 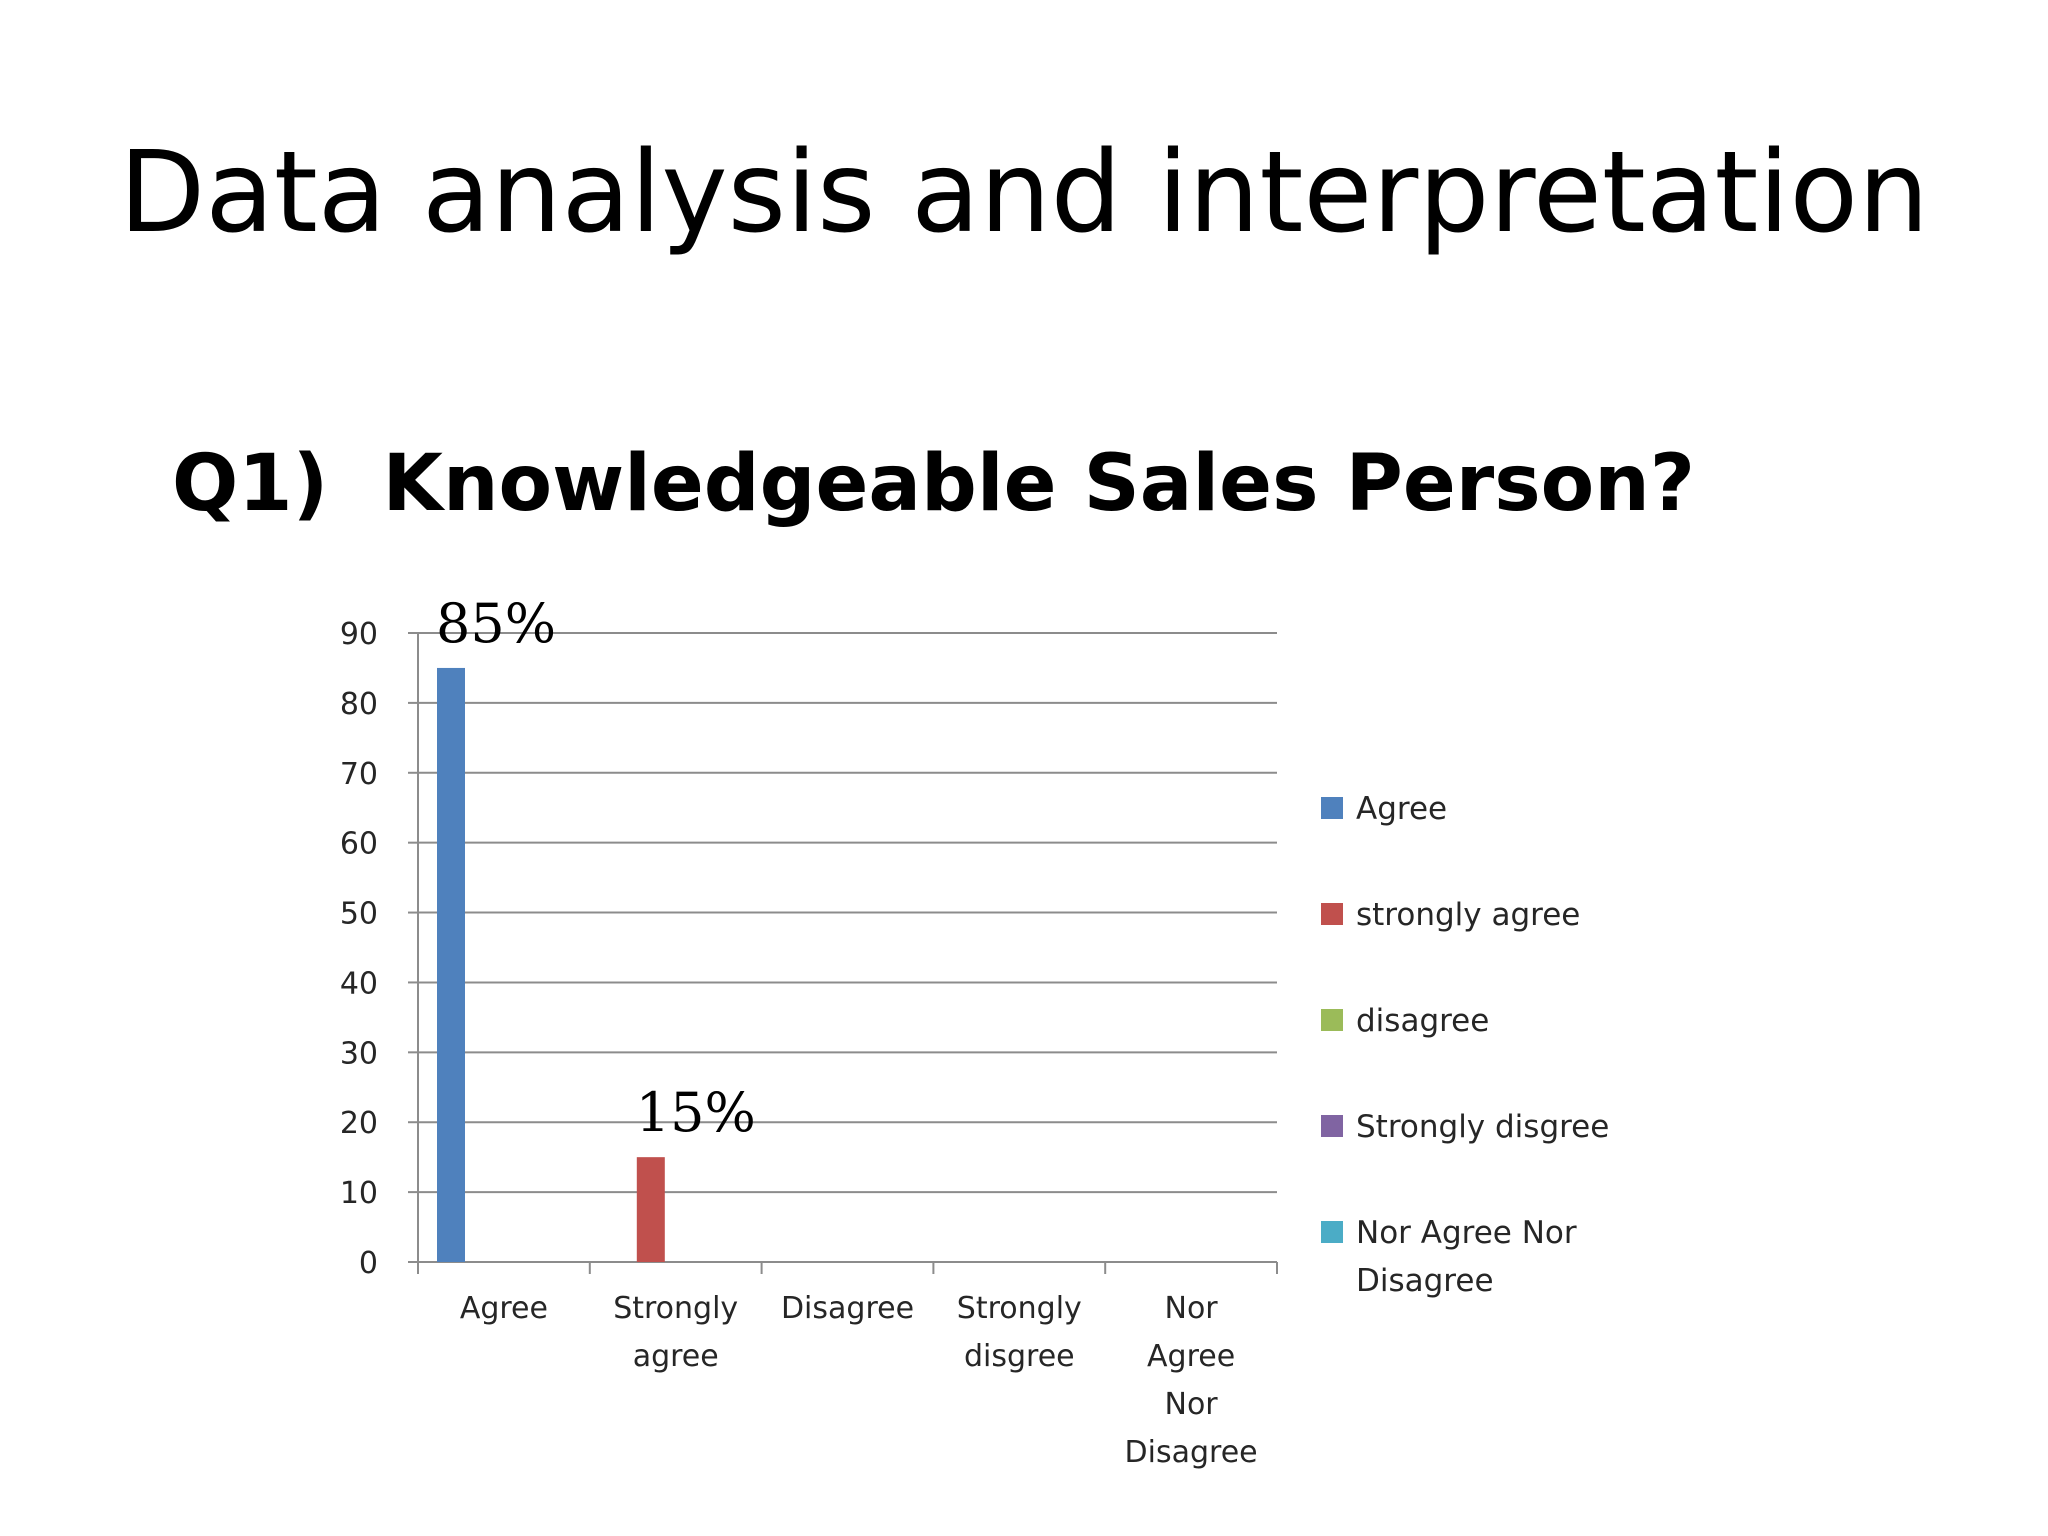 What do you see at coordinates (359, 634) in the screenshot?
I see `y-tick-label-90: 90` at bounding box center [359, 634].